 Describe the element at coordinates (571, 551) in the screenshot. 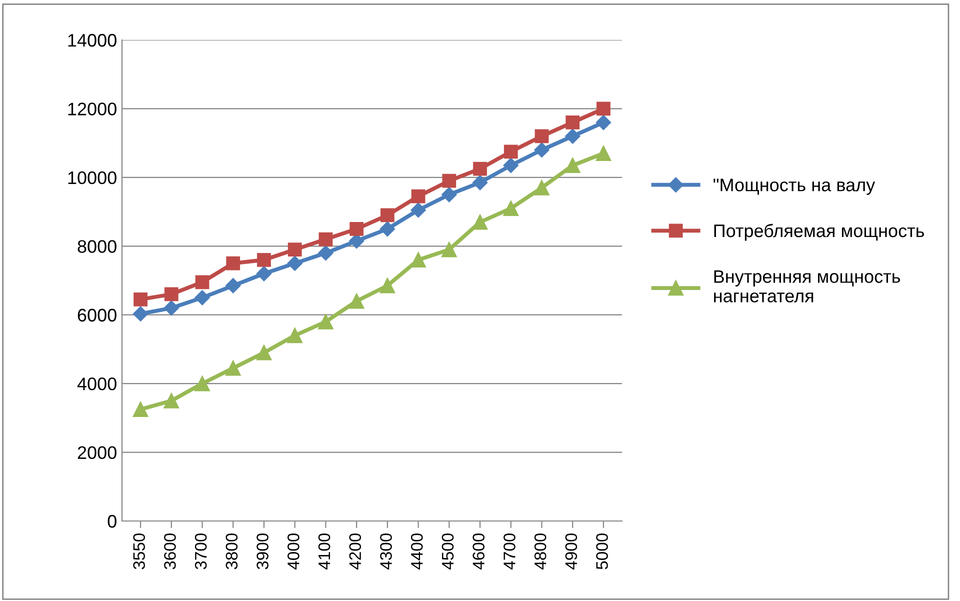

I see `x-tick-label: 4900` at that location.